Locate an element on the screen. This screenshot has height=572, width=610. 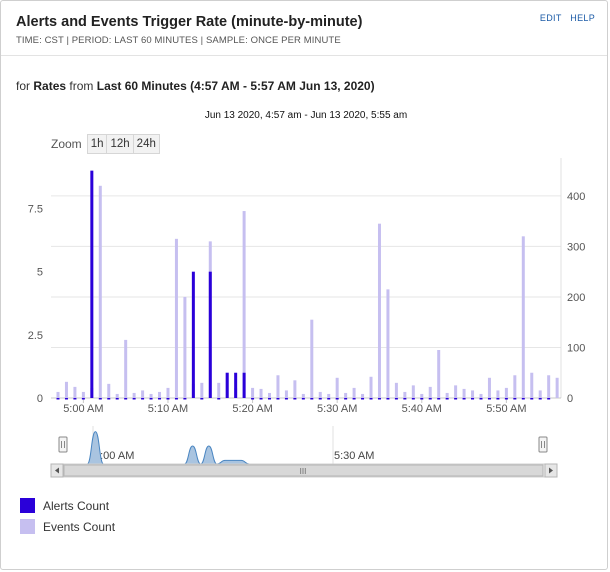
rates-prefix: for is located at coordinates (23, 86).